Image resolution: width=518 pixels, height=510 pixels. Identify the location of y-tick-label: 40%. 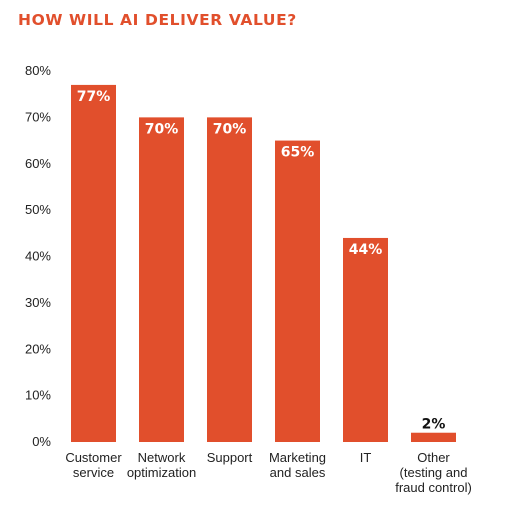
(38, 256).